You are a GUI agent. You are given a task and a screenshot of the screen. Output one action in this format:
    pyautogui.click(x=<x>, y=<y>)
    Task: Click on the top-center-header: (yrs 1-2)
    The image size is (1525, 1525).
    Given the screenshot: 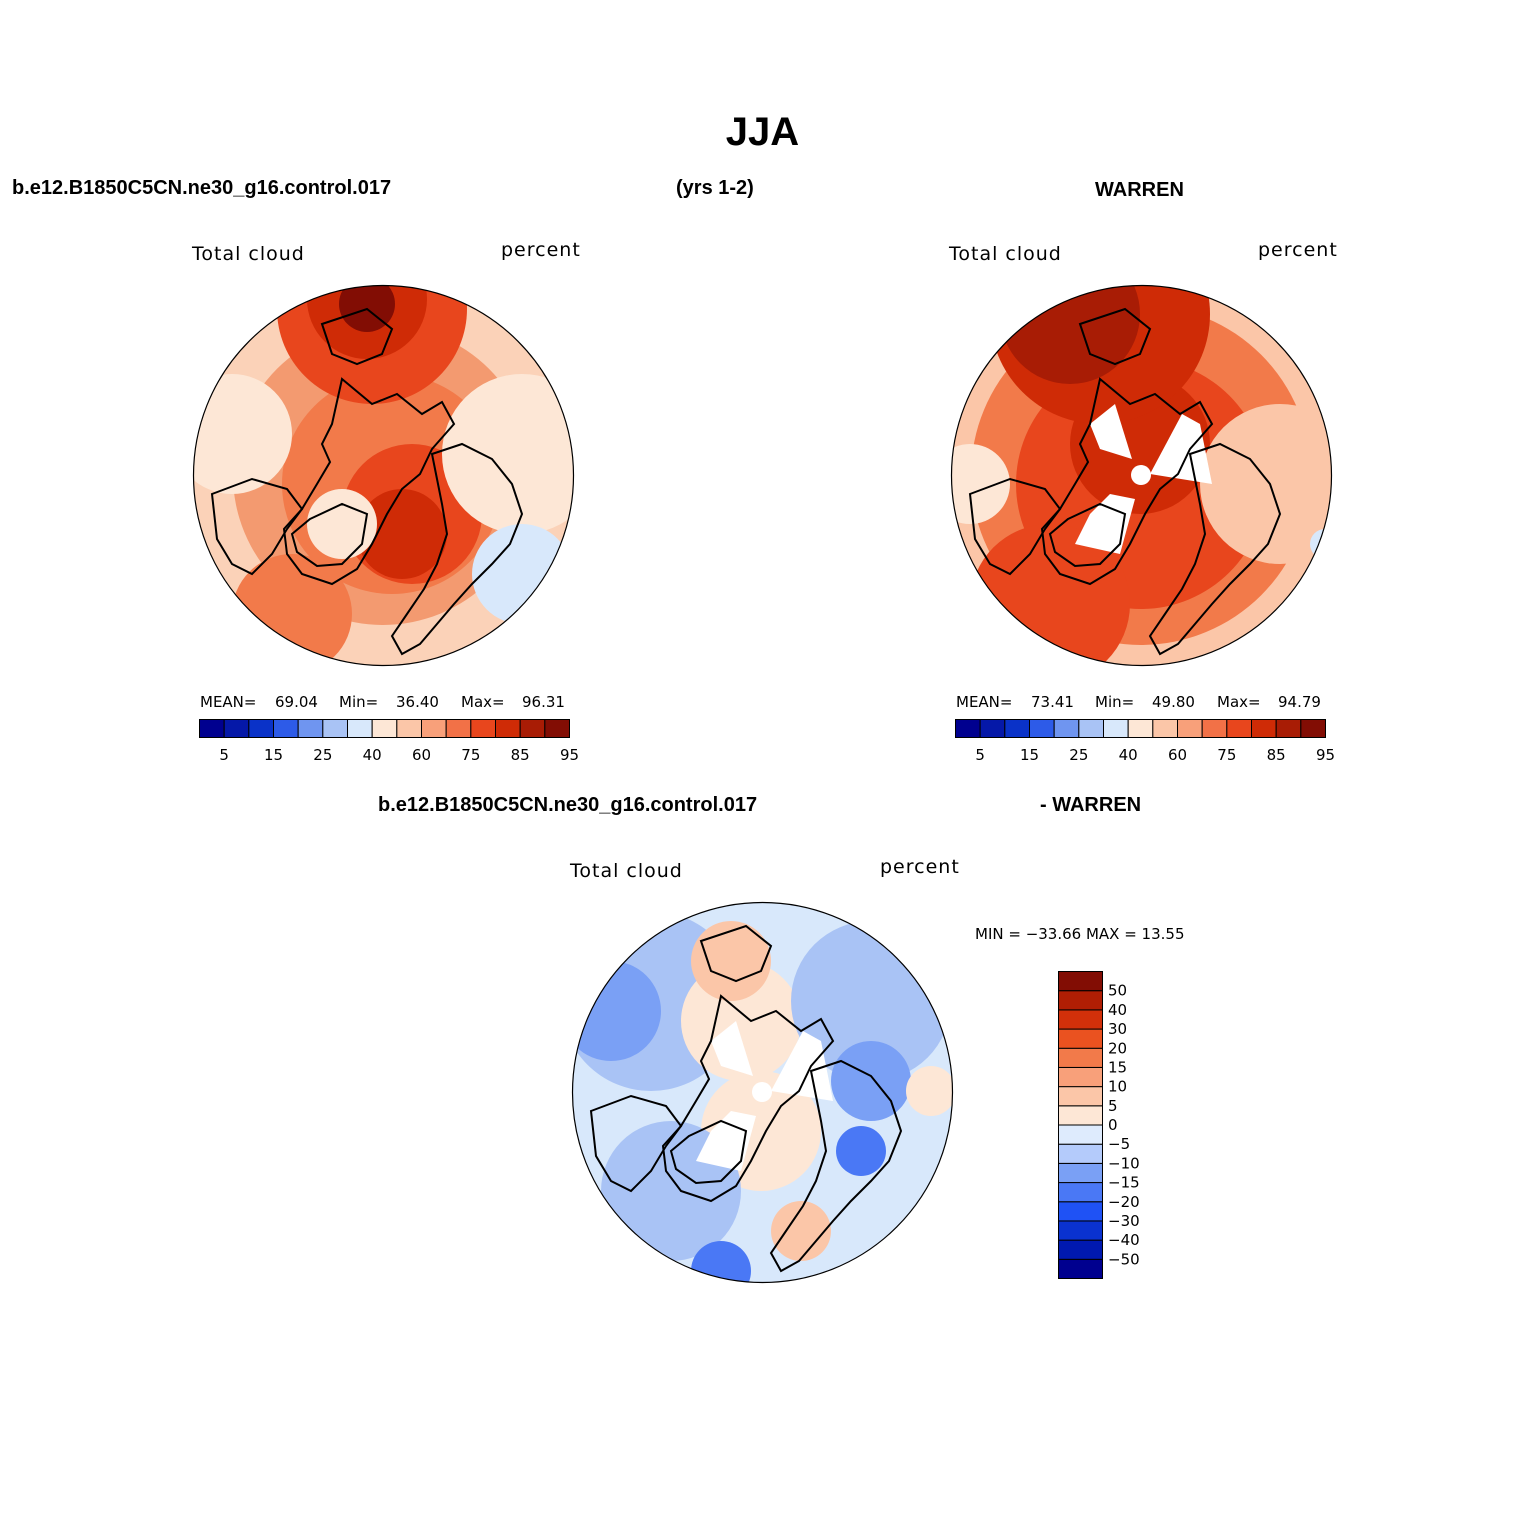 What is the action you would take?
    pyautogui.click(x=715, y=188)
    